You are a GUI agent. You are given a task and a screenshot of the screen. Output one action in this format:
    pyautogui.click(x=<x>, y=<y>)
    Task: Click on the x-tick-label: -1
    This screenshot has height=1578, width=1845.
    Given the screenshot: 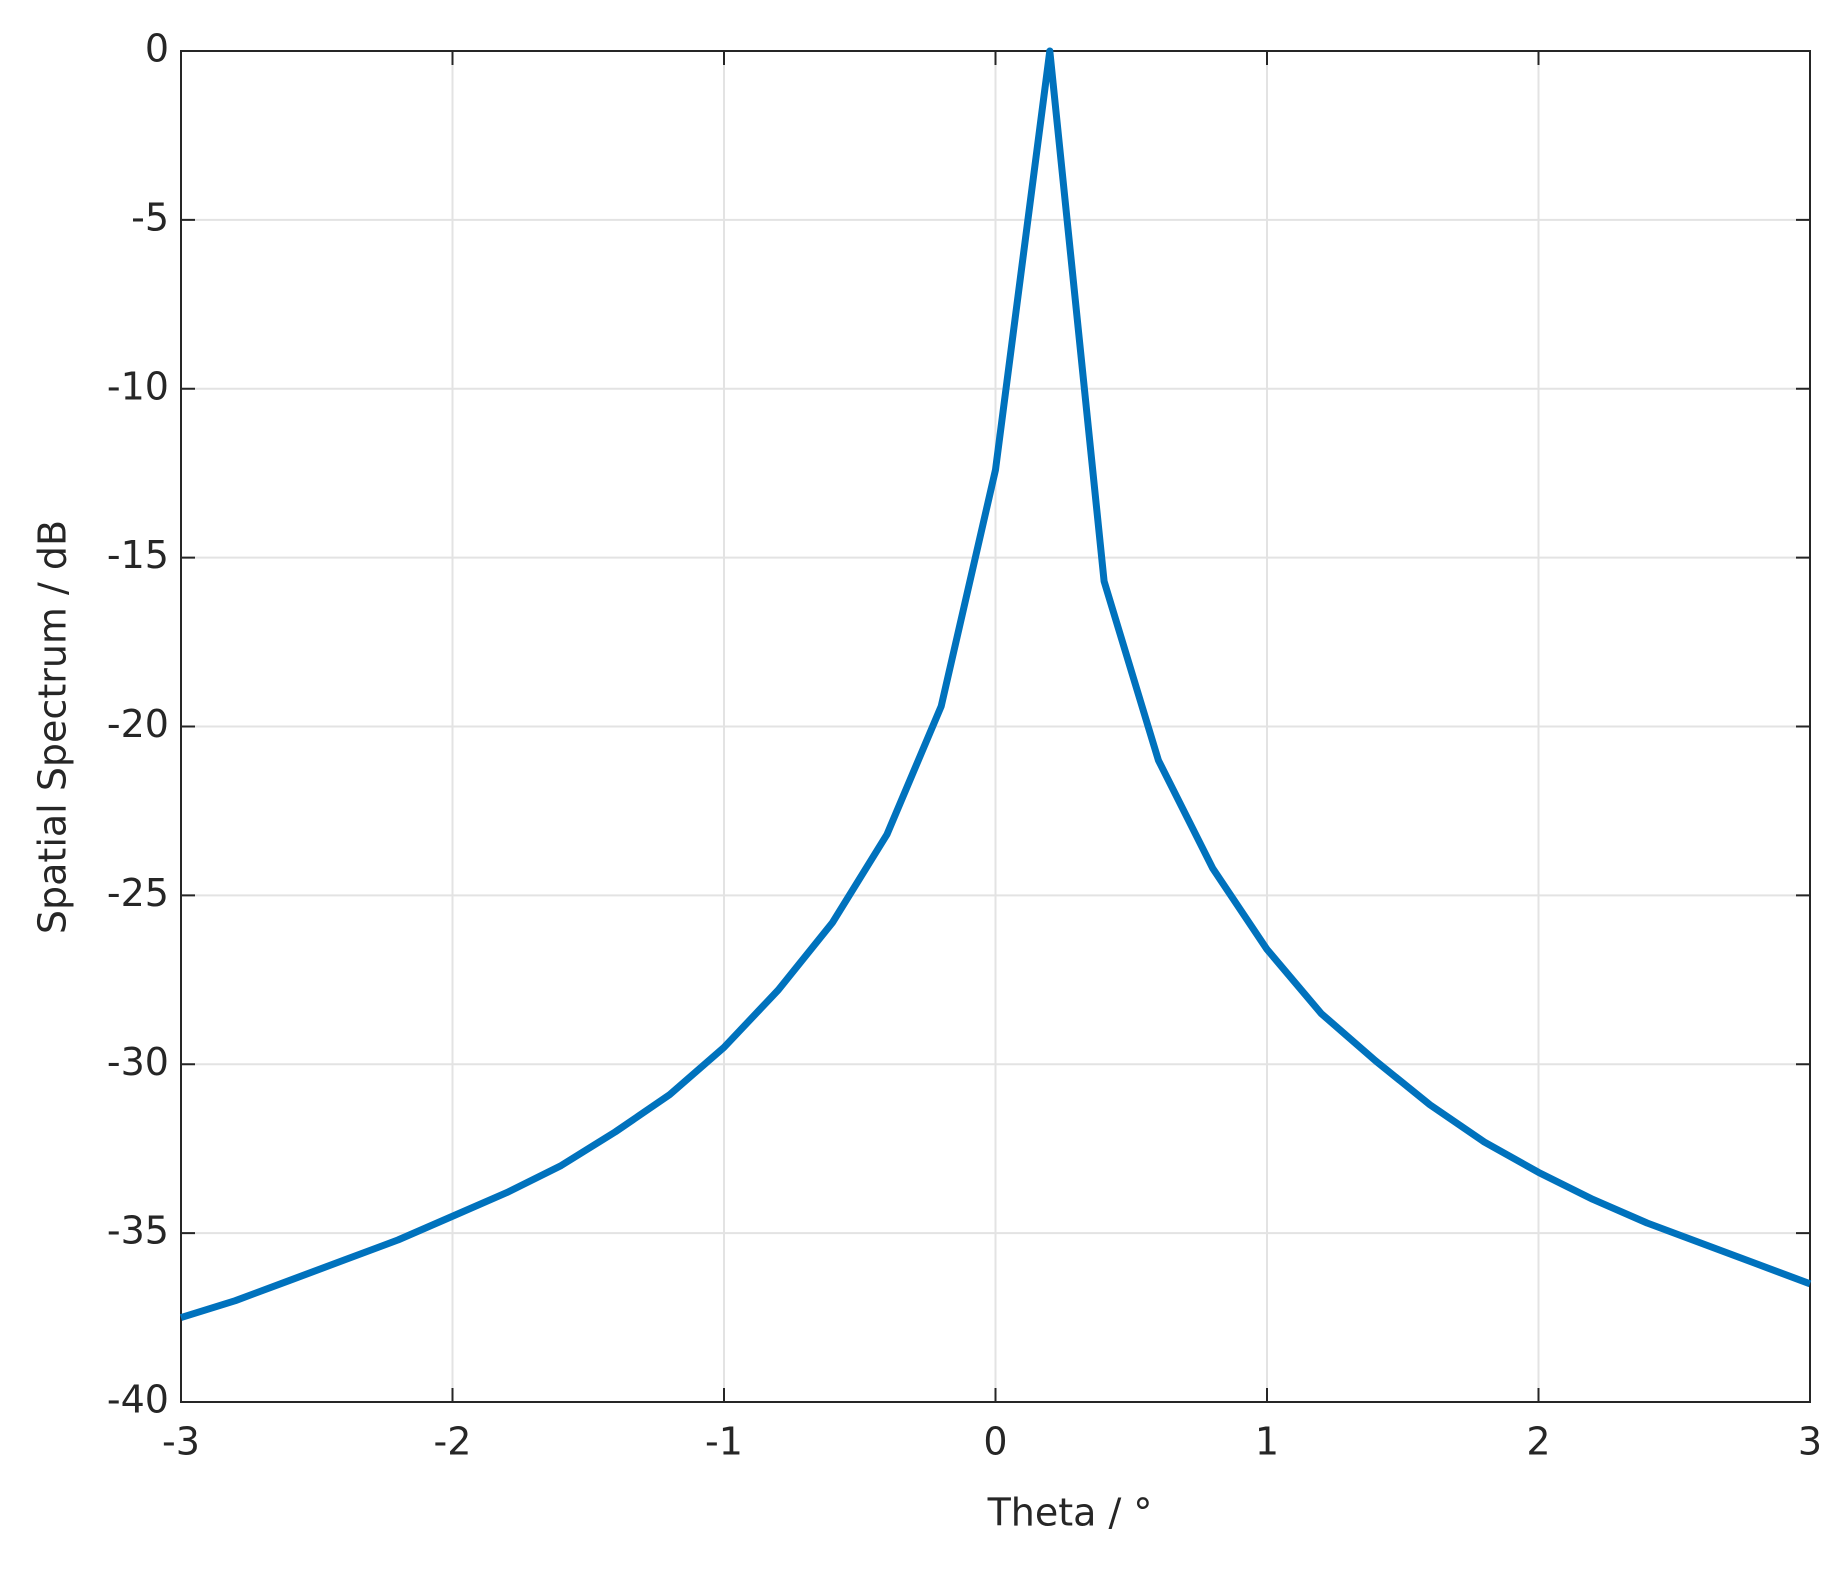 What is the action you would take?
    pyautogui.click(x=724, y=1442)
    